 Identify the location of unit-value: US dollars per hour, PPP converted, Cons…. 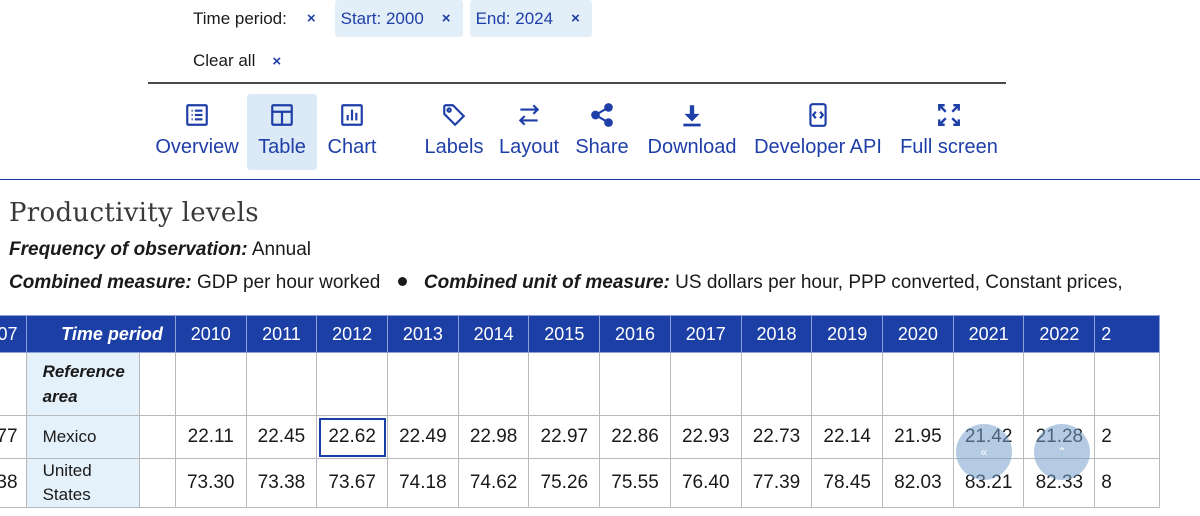
(899, 282).